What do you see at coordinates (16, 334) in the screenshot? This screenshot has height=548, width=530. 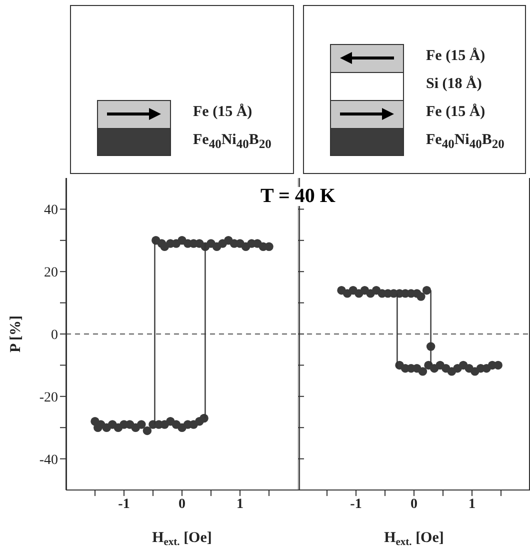 I see `y-axis-title: P [%]` at bounding box center [16, 334].